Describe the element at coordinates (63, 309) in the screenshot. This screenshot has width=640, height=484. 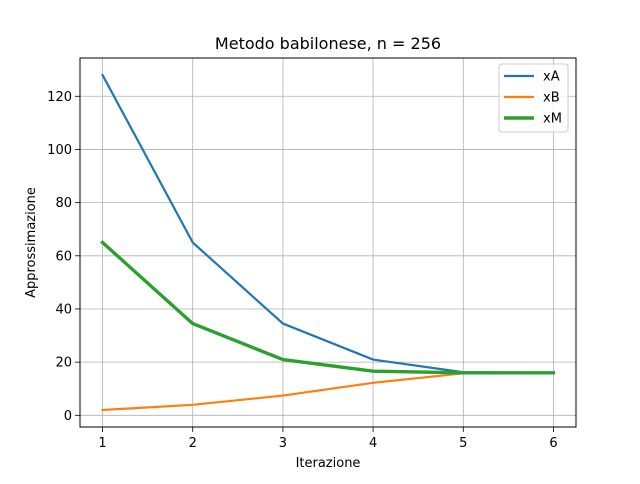
I see `y-tick-label: 40` at that location.